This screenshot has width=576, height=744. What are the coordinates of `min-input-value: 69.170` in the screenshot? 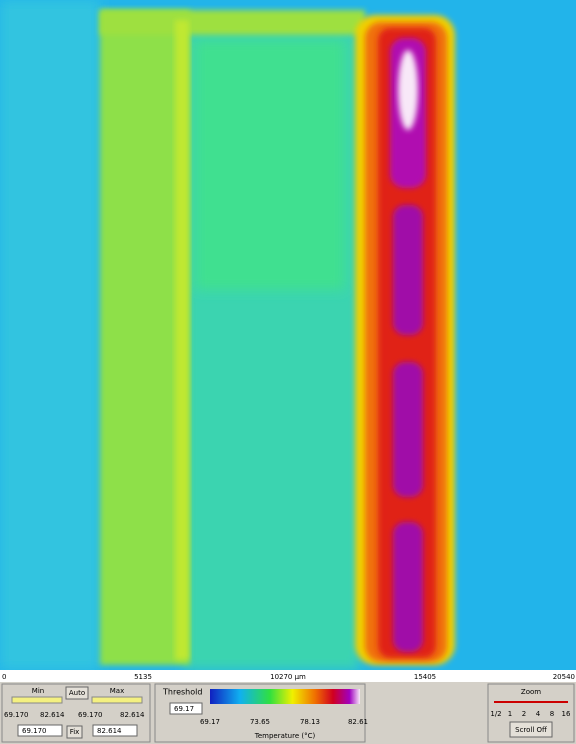 It's located at (34, 731).